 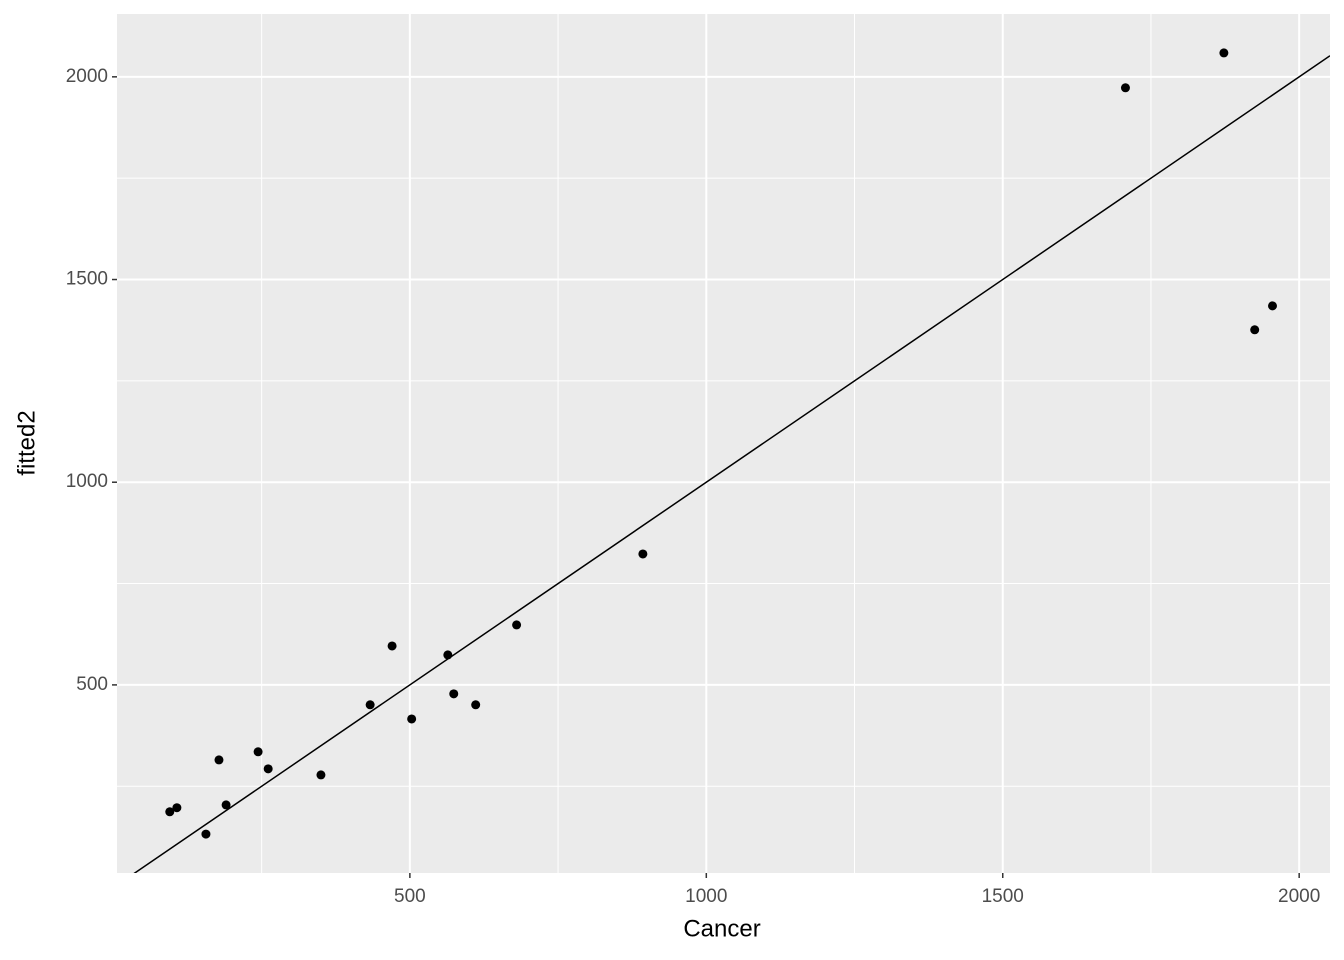 I want to click on y-tick-label: 2000, so click(x=87, y=76).